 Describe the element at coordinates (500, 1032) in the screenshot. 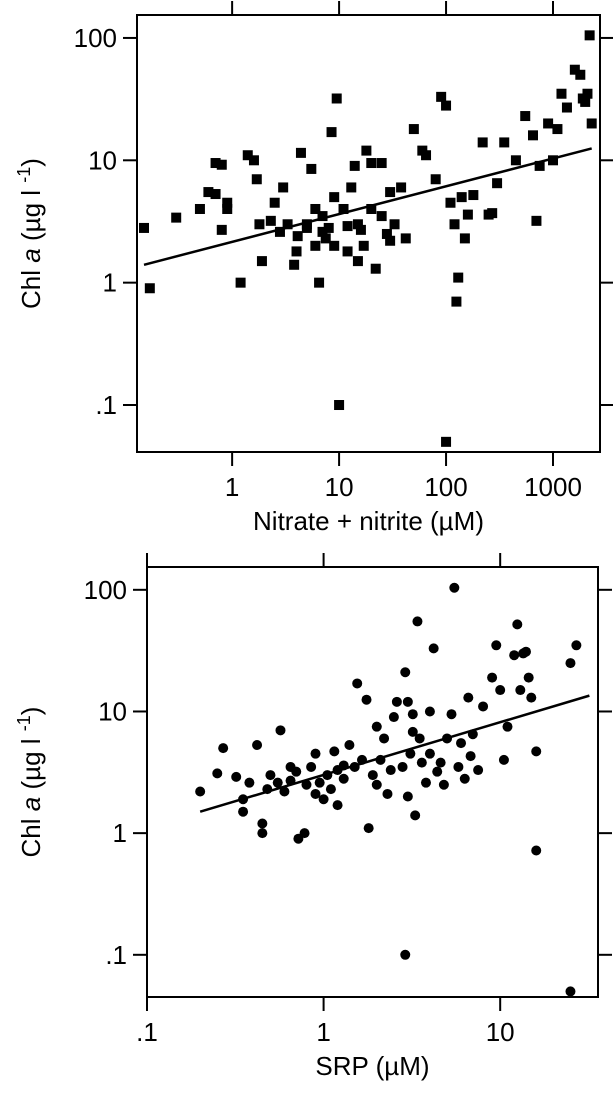

I see `x-tick-label: 10` at that location.